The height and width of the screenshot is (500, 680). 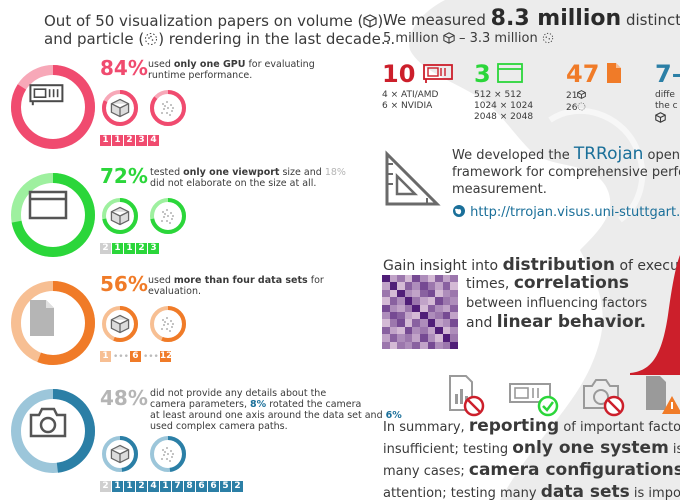 I want to click on camera-icon, so click(x=48, y=424).